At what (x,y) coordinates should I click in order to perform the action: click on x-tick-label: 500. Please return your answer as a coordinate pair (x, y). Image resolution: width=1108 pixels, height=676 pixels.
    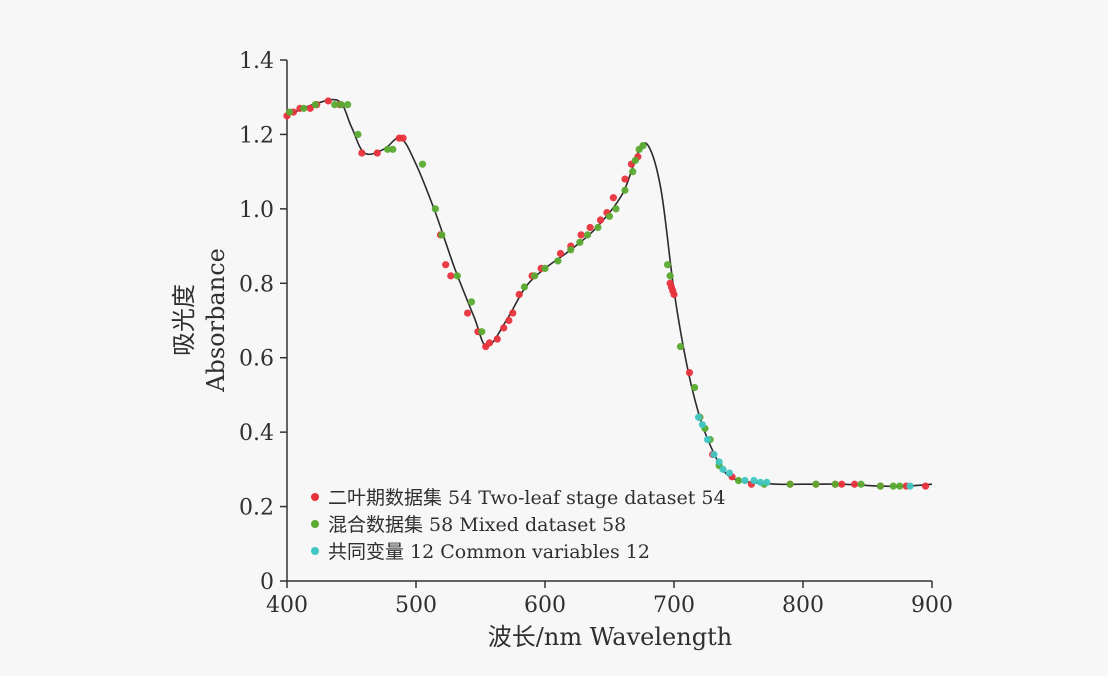
    Looking at the image, I should click on (416, 605).